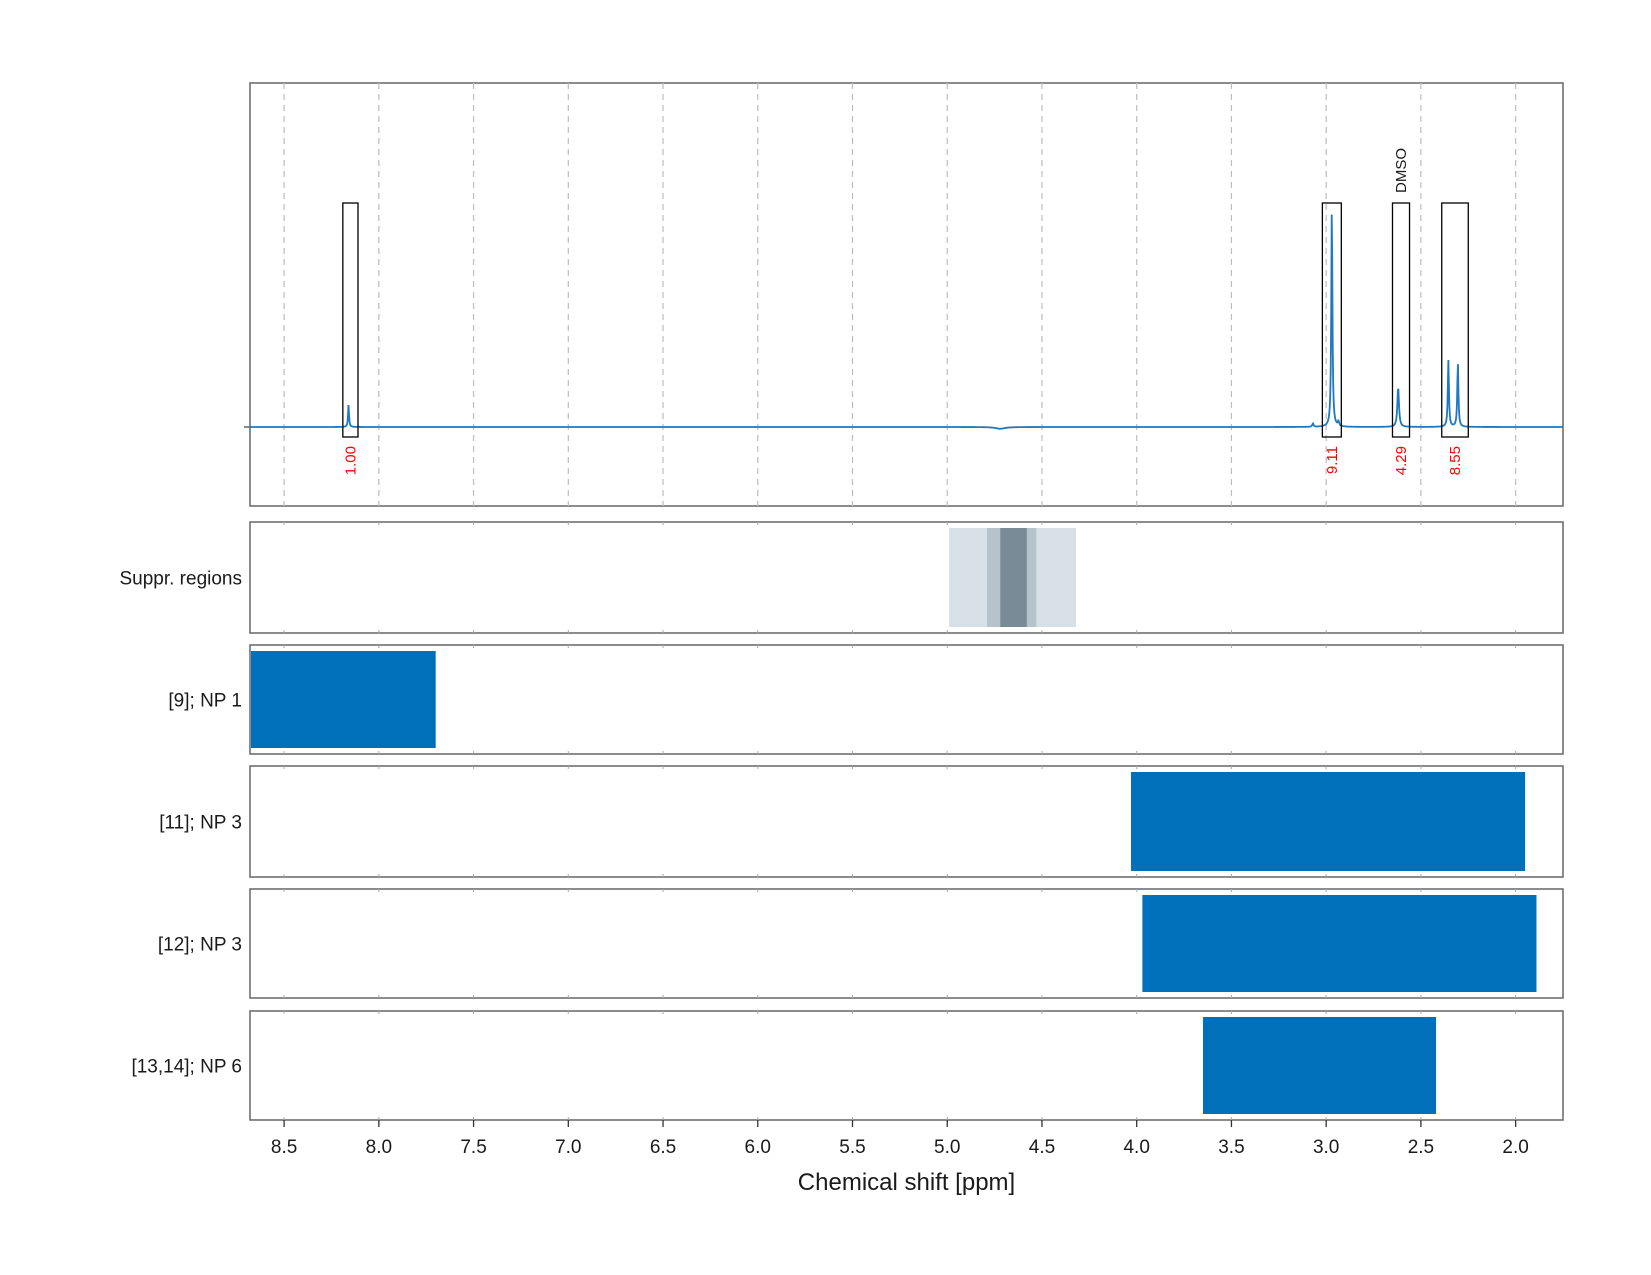 This screenshot has width=1651, height=1275. I want to click on x-tick-label: 3.5, so click(1231, 1147).